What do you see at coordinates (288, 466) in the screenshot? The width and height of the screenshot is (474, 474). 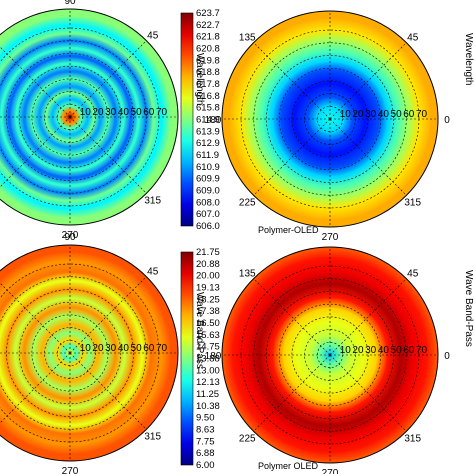 I see `panel-title: Polymer OLED` at bounding box center [288, 466].